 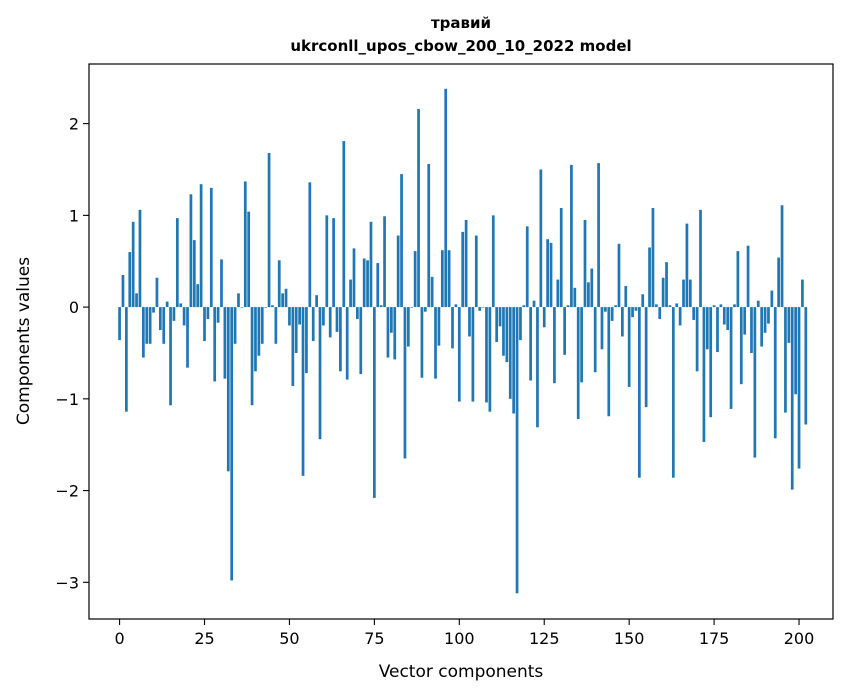 I want to click on y-tick-label: 1, so click(x=74, y=215).